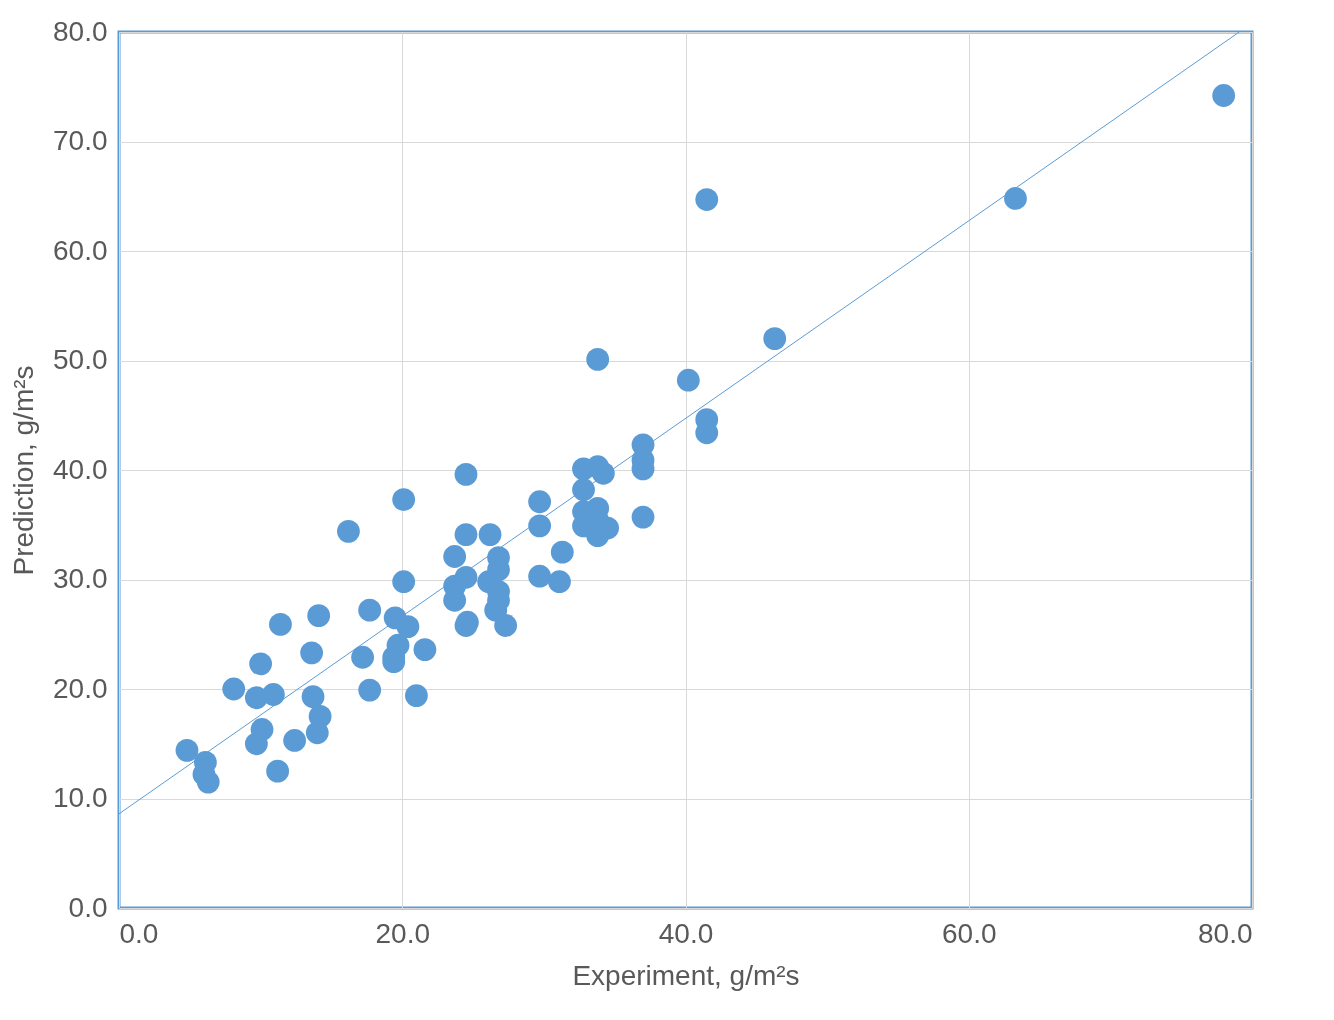 This screenshot has width=1334, height=1020. I want to click on y-tick-label: 30.0, so click(80, 578).